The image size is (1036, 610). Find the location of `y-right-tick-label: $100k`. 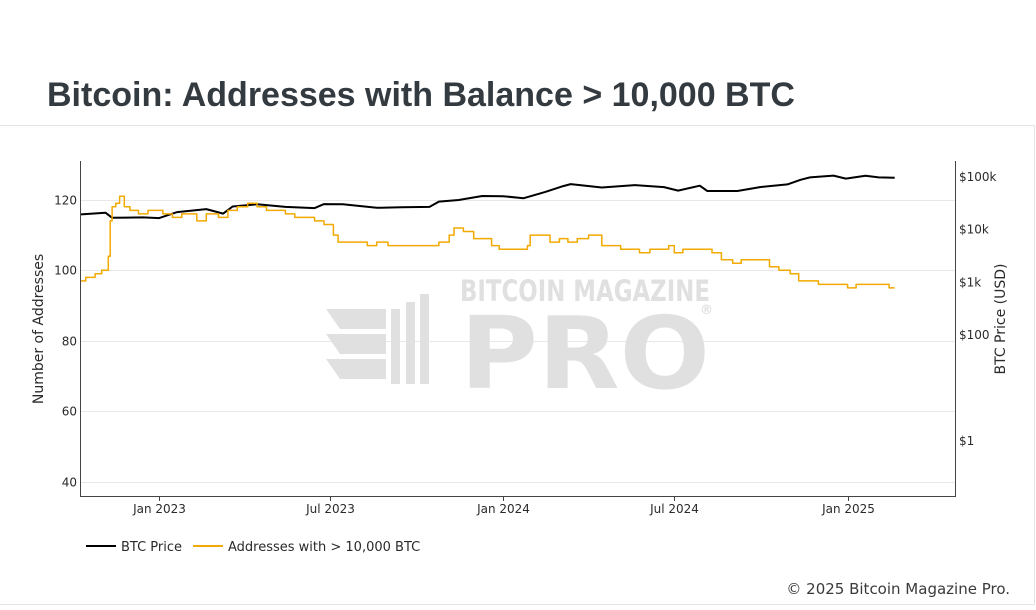

y-right-tick-label: $100k is located at coordinates (978, 177).